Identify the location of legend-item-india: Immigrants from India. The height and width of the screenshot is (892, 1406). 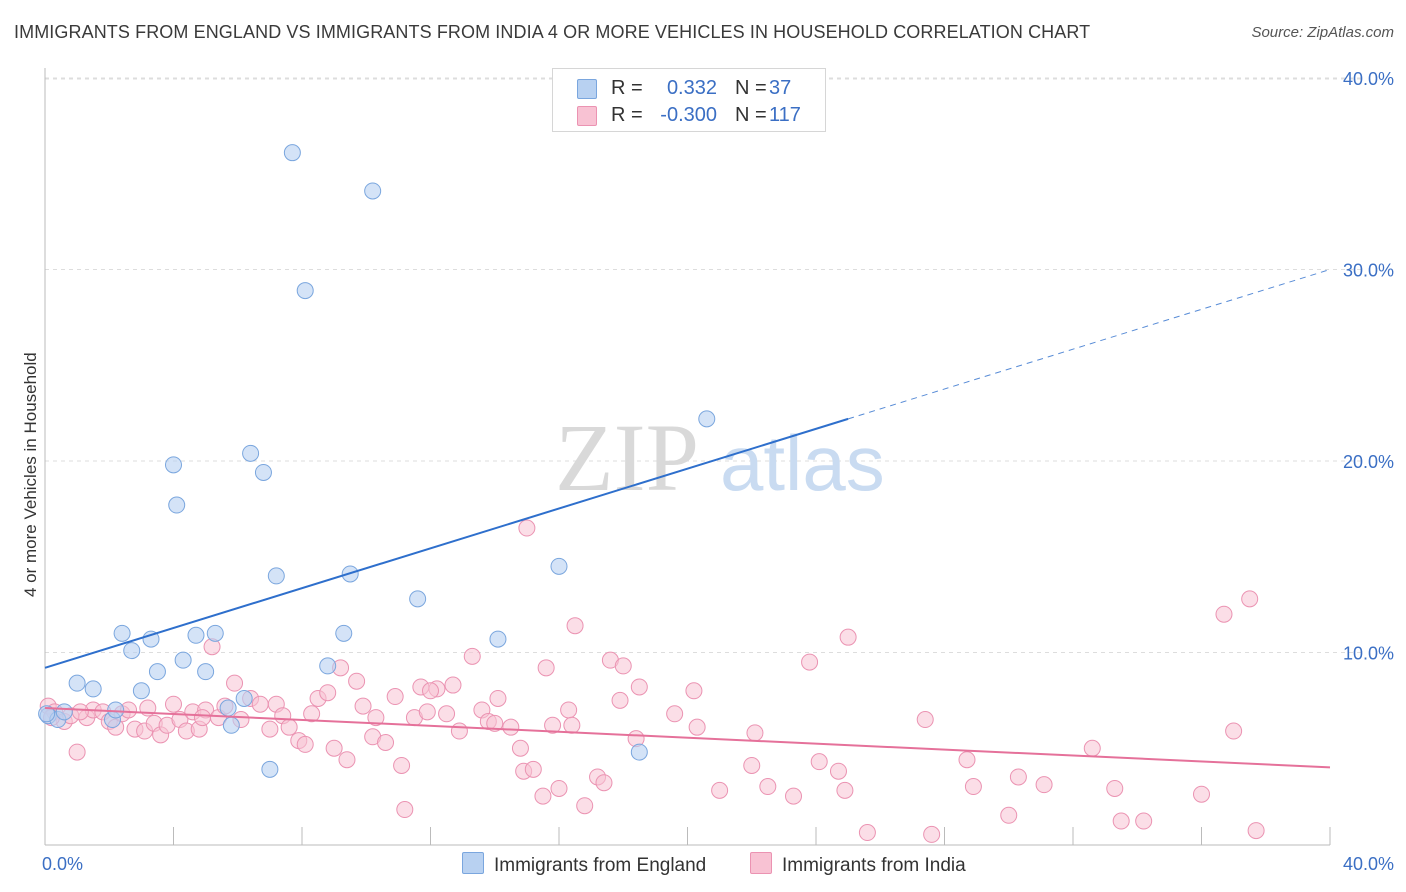
(858, 864).